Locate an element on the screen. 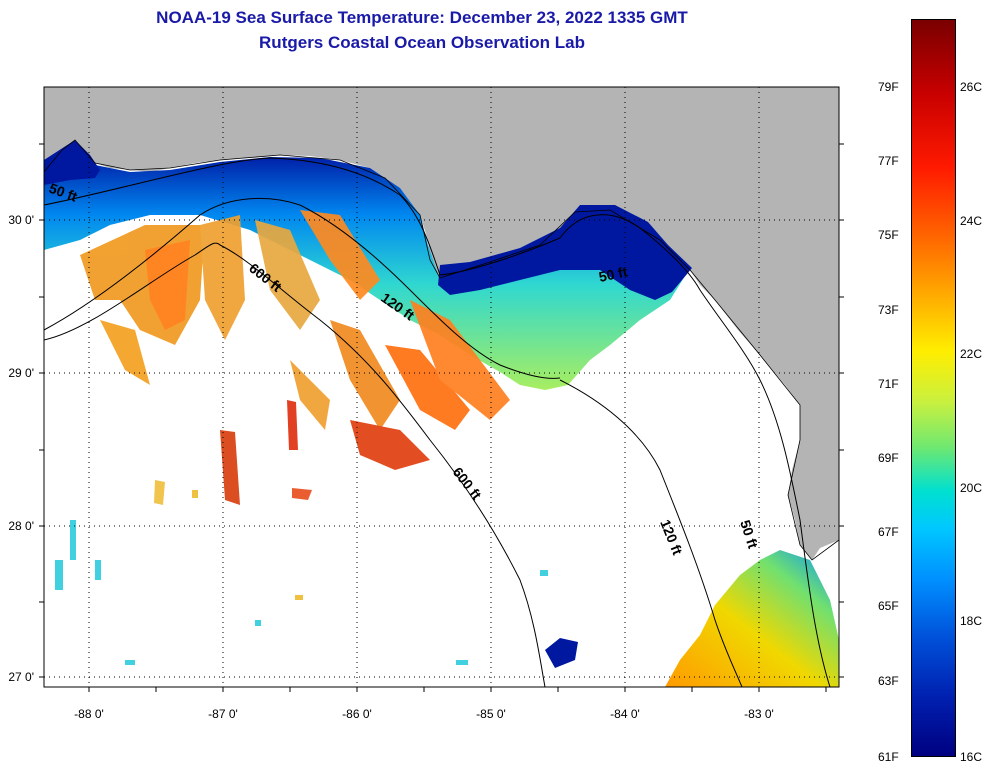 This screenshot has height=770, width=992. nearshore-cold-water is located at coordinates (368, 220).